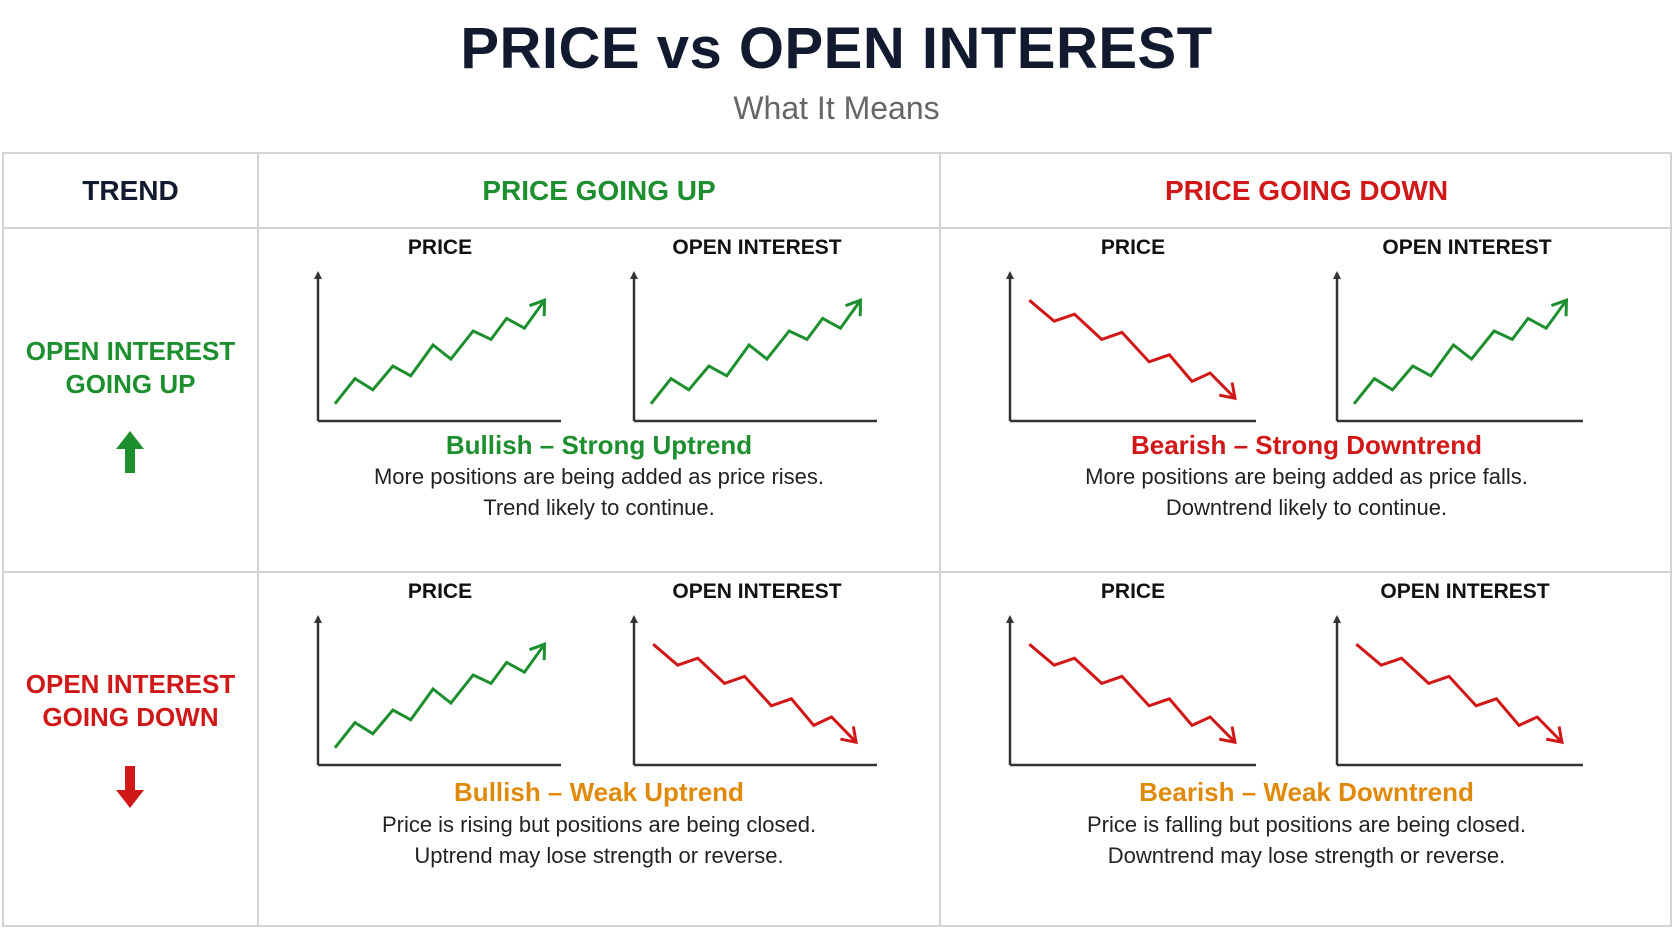 This screenshot has width=1673, height=940. What do you see at coordinates (130, 701) in the screenshot?
I see `row-label-oi-down: OPEN INTEREST GOING DOWN` at bounding box center [130, 701].